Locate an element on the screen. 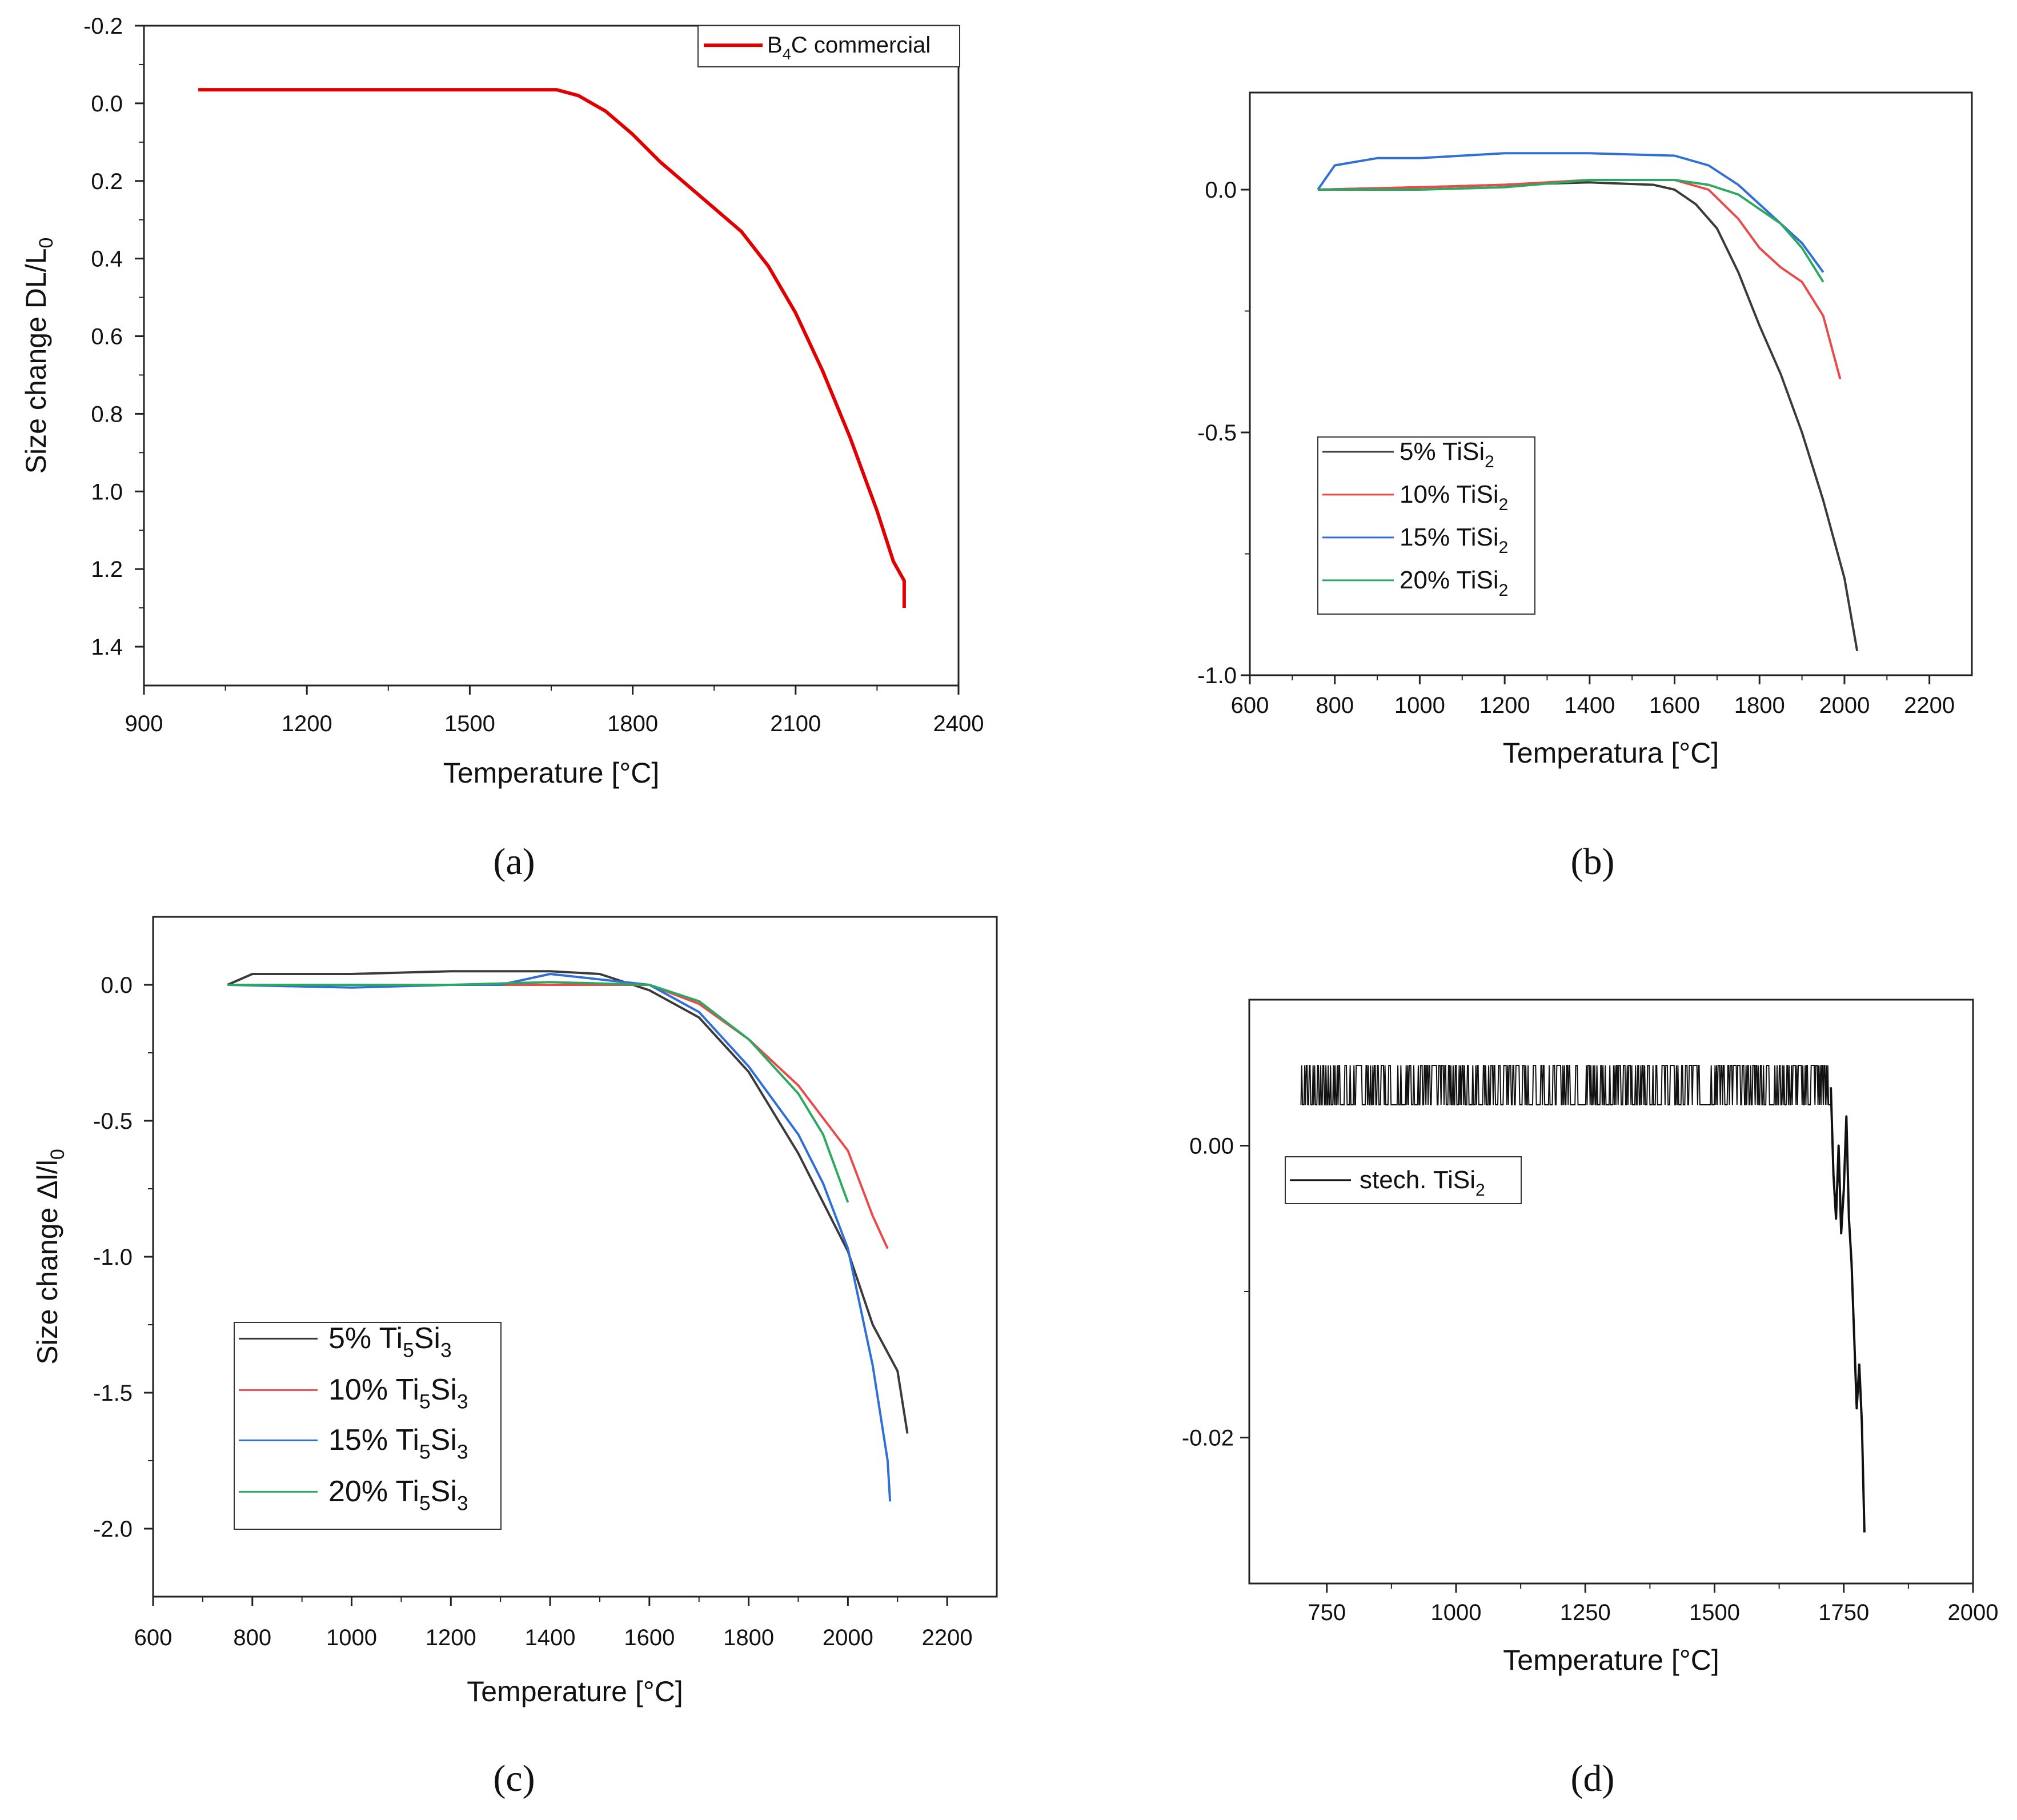 The height and width of the screenshot is (1820, 2017). legend-label-b-2: 15% TiSi2 is located at coordinates (1454, 540).